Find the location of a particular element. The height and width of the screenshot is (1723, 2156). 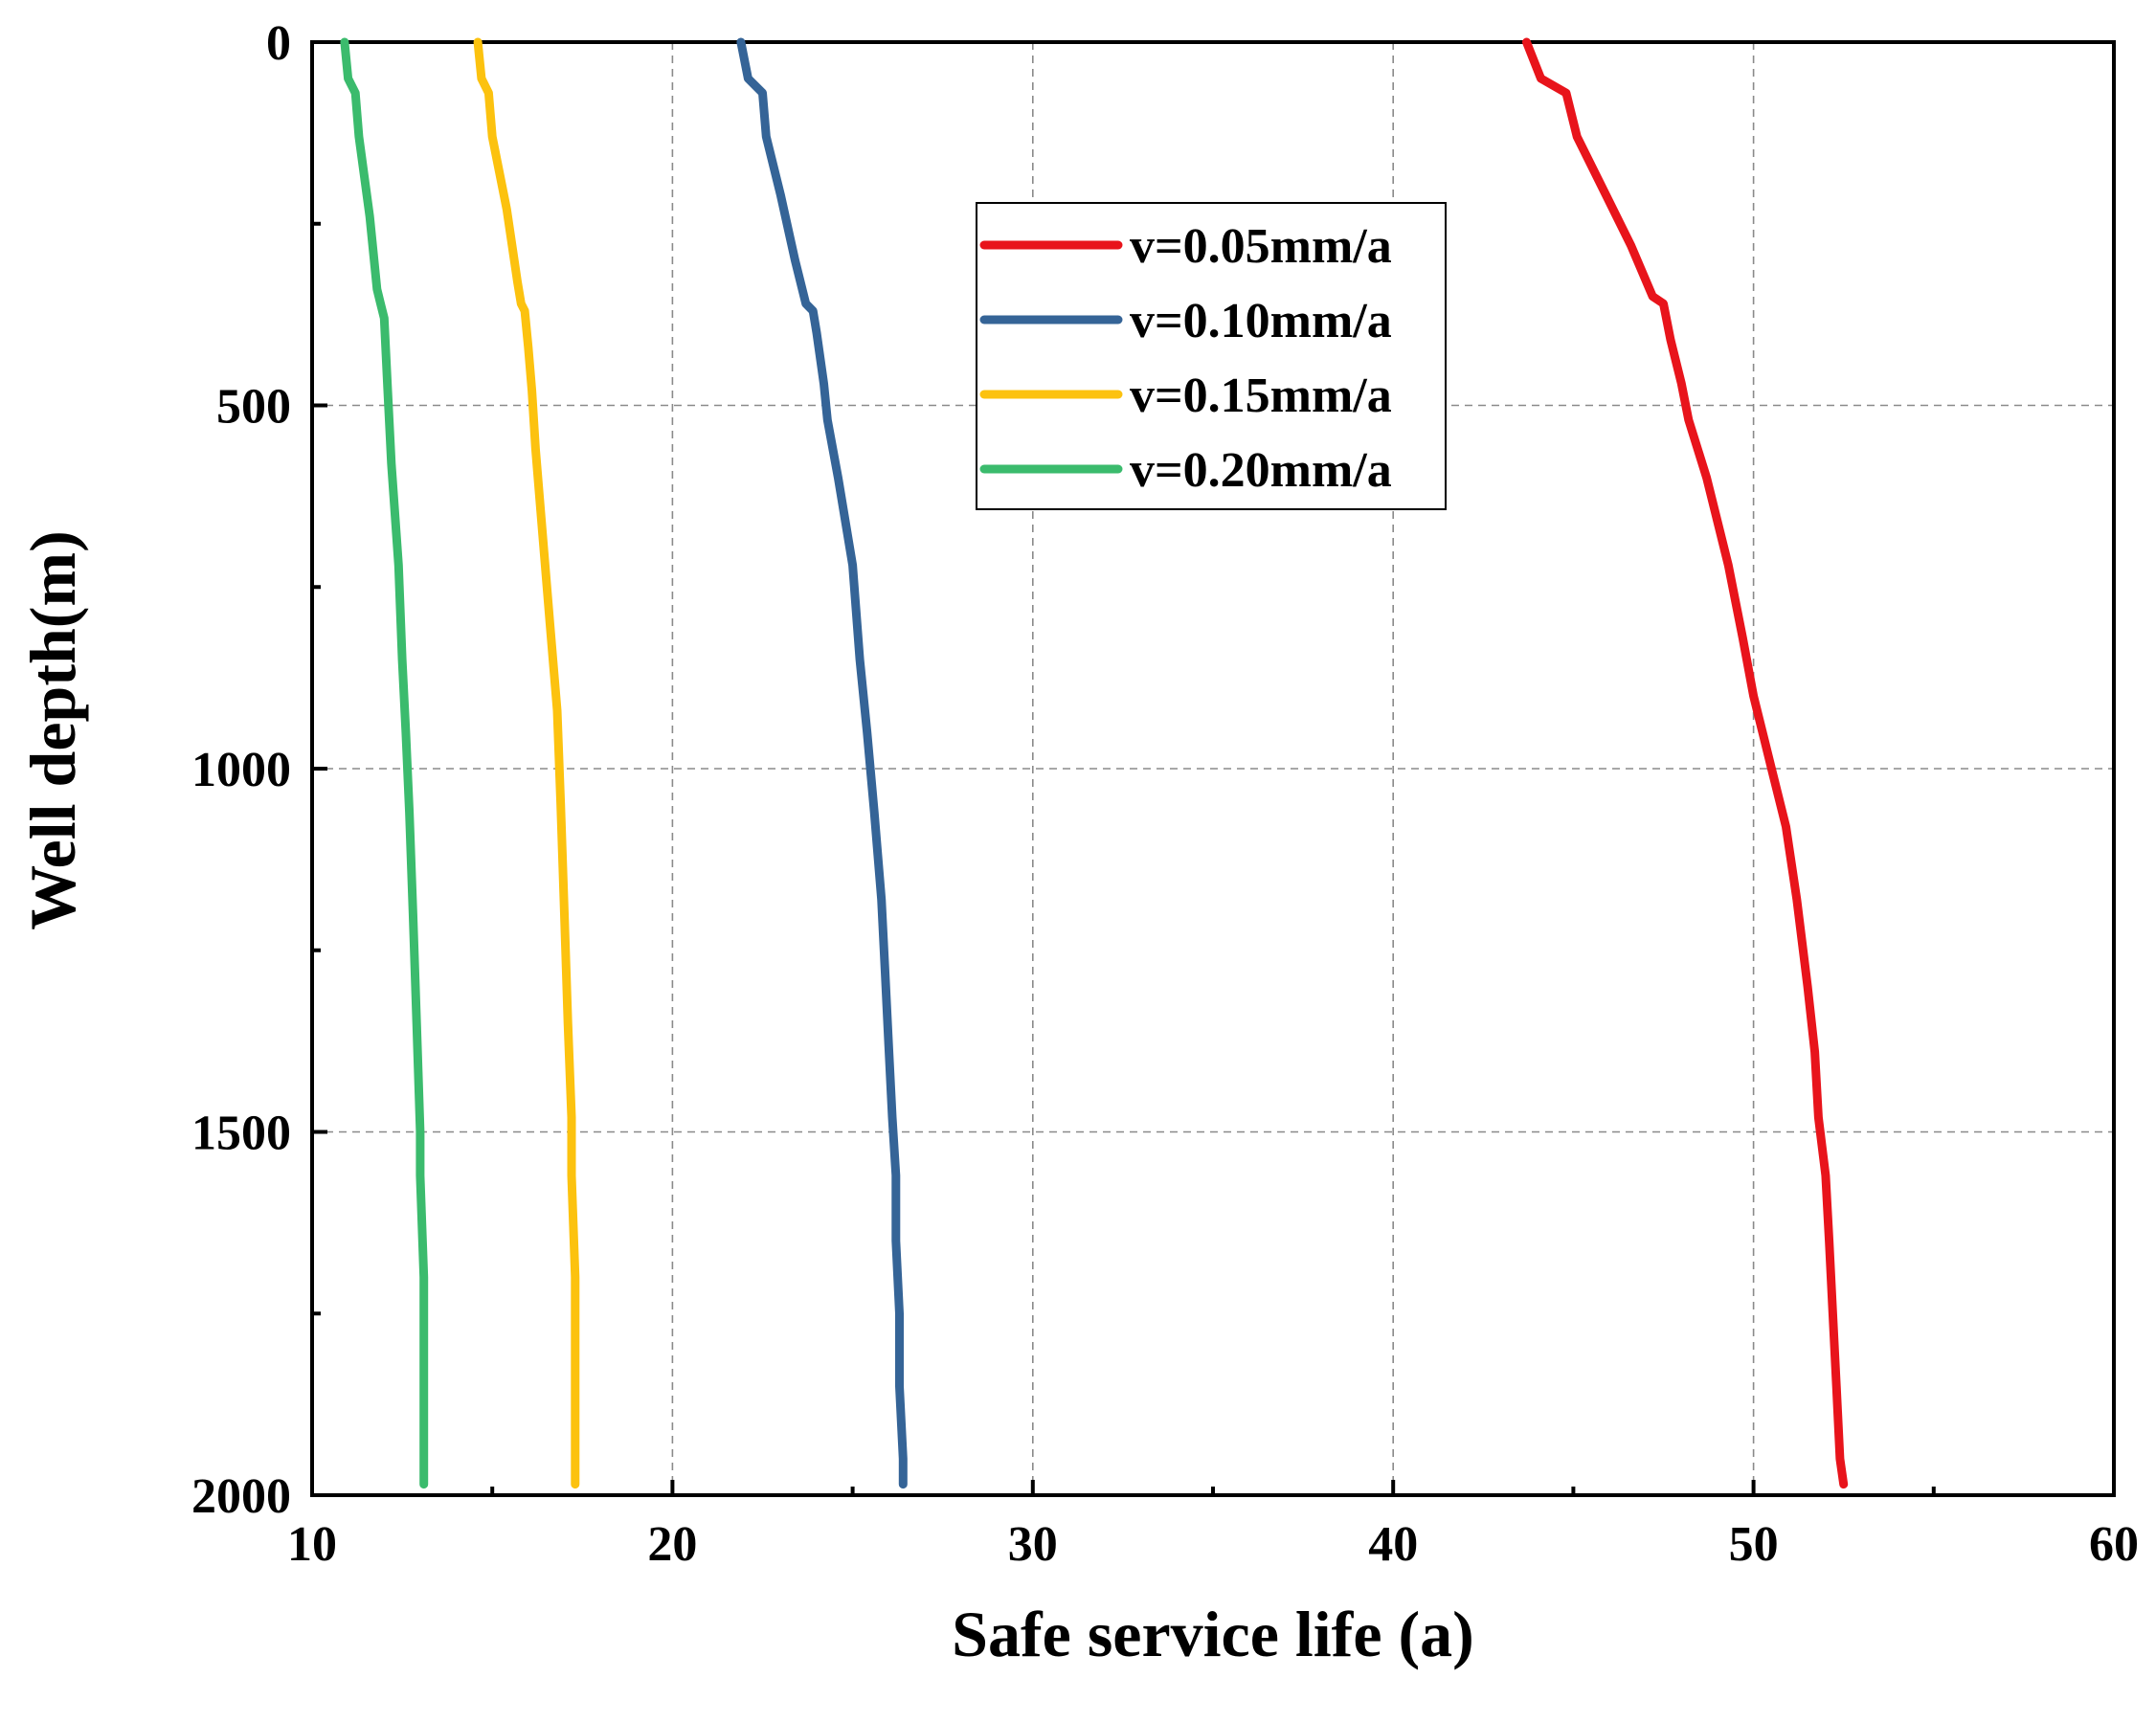

legend: v=0.05mm/a v=0.10mm/a v=0.15mm/a v=0.20mm/a is located at coordinates (1211, 356).